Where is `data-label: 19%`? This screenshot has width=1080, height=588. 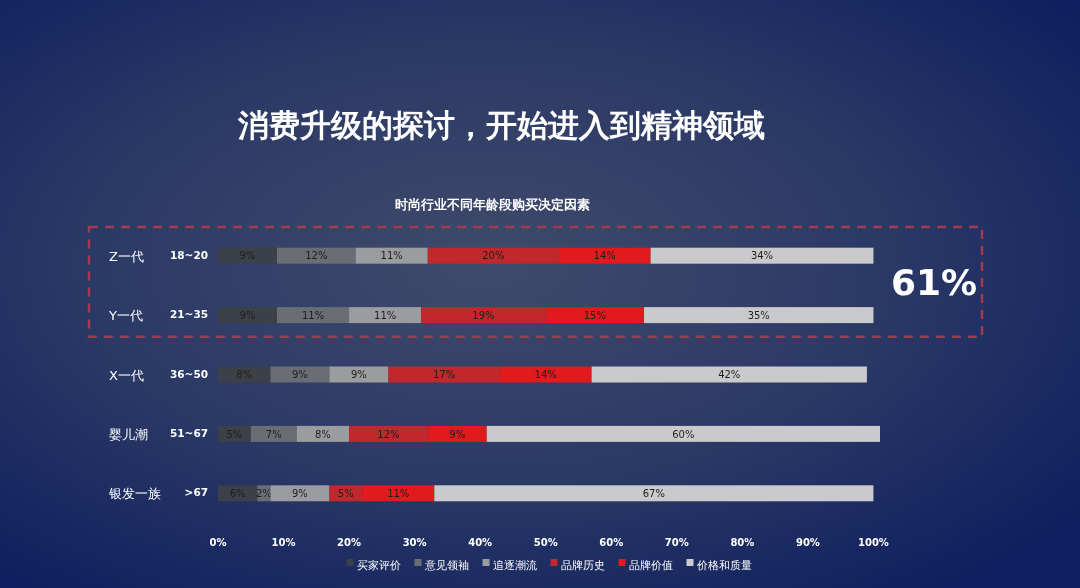 data-label: 19% is located at coordinates (483, 315).